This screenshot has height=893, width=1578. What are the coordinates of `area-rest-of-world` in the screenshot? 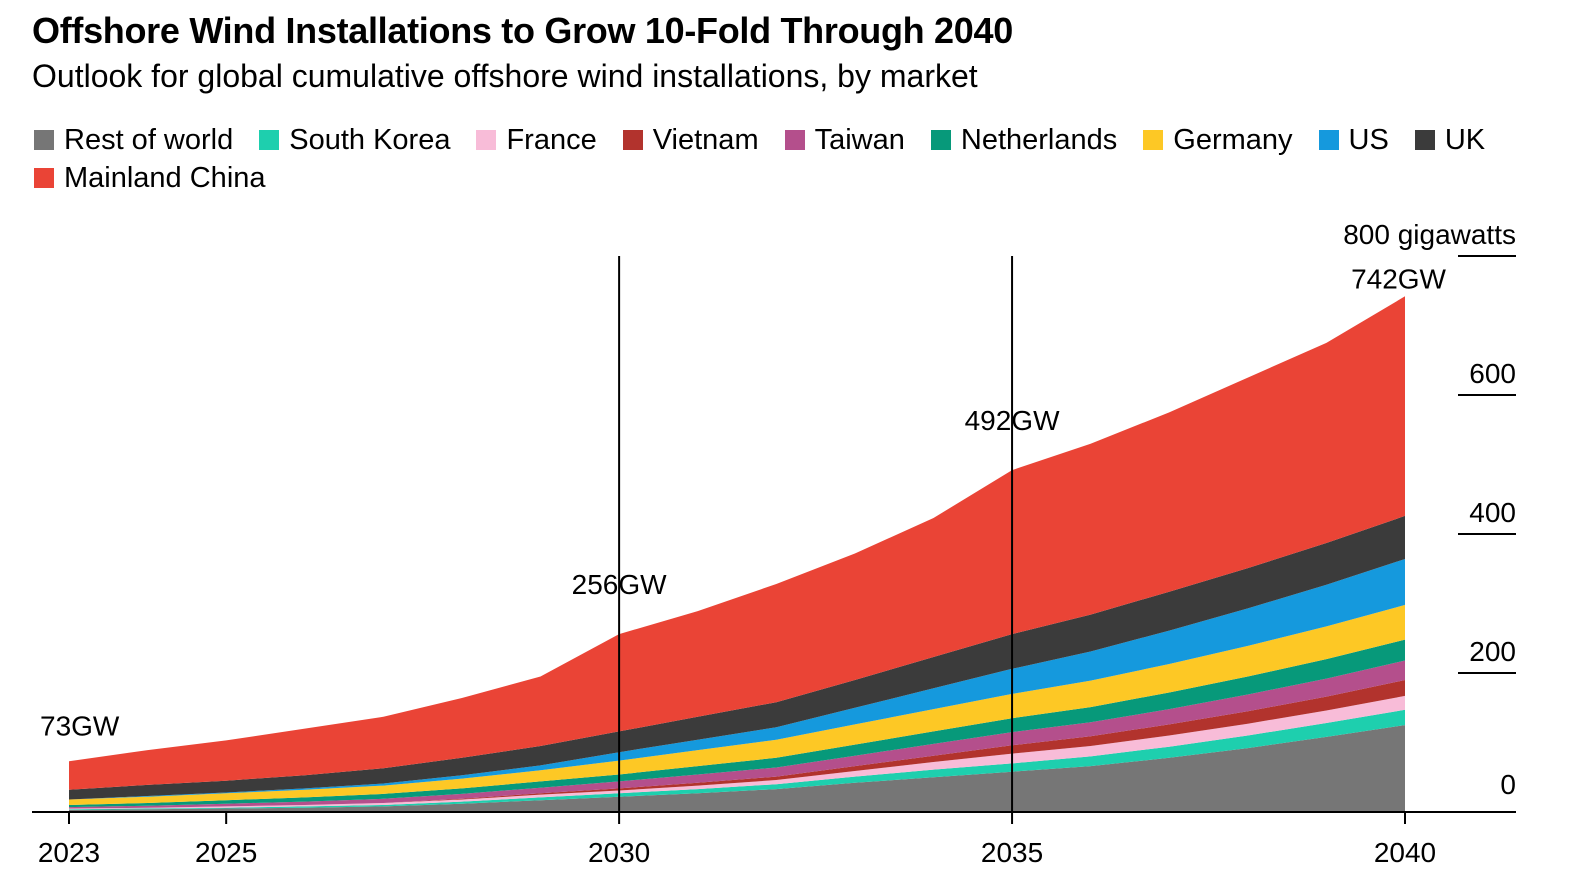 It's located at (737, 768).